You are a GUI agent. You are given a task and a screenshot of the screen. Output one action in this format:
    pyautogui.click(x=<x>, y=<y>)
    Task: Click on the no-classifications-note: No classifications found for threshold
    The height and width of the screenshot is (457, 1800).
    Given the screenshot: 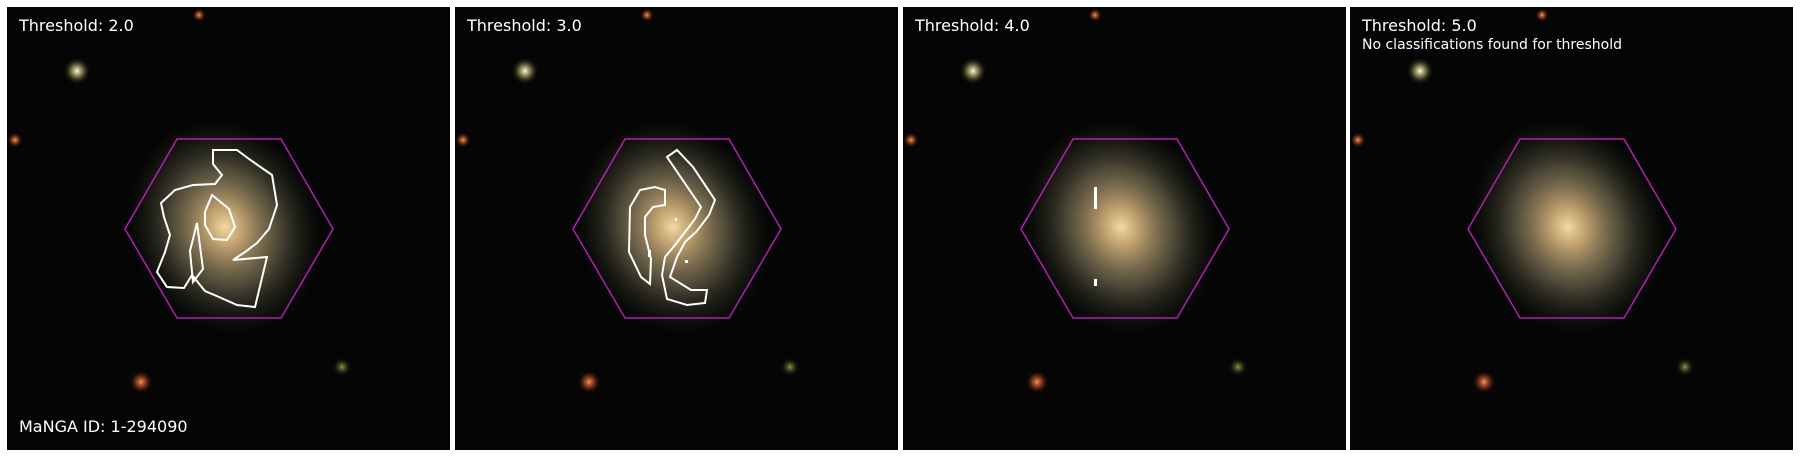 What is the action you would take?
    pyautogui.click(x=1492, y=45)
    